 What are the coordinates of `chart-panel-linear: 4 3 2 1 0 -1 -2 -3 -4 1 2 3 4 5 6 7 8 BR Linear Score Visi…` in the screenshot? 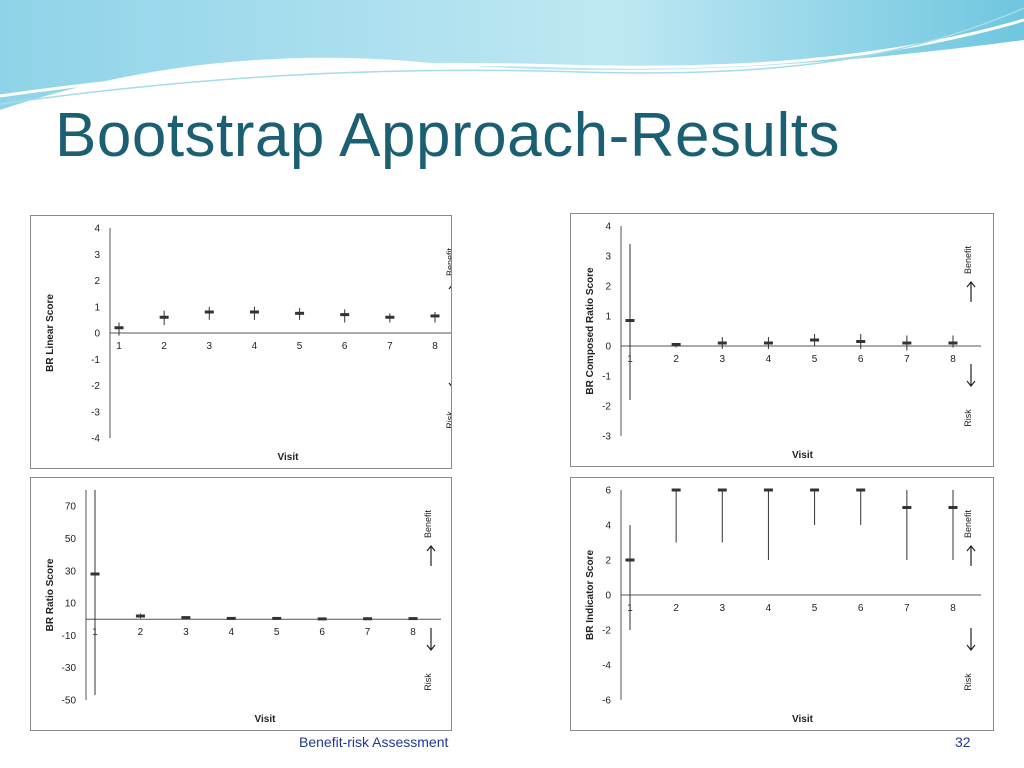 It's located at (241, 342).